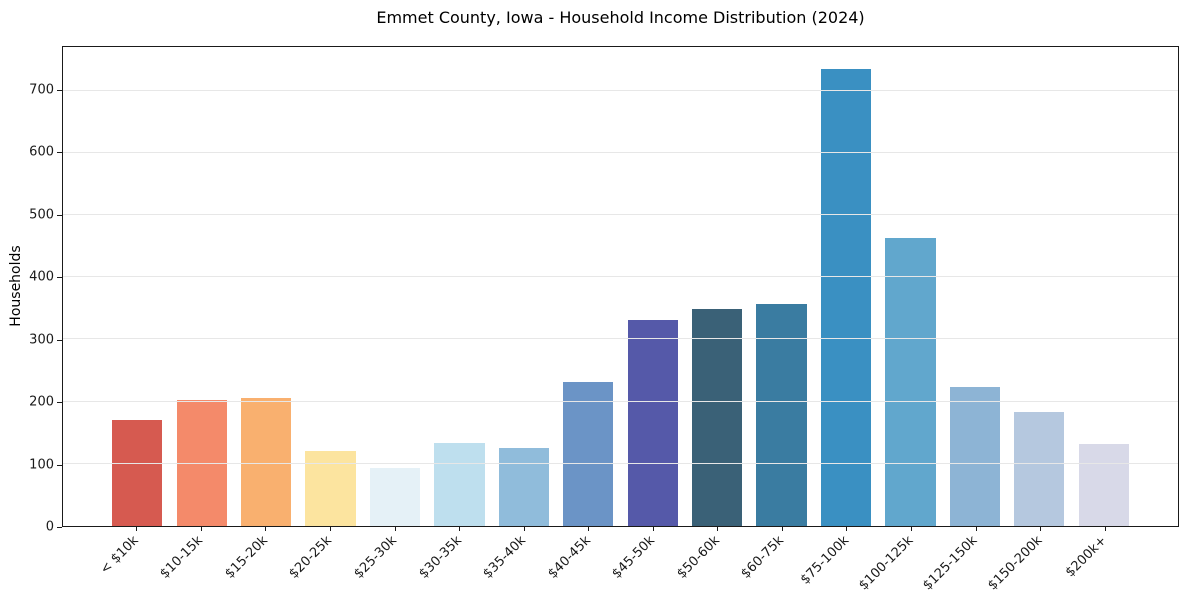 The height and width of the screenshot is (590, 1189). What do you see at coordinates (781, 414) in the screenshot?
I see `bar-$60-75k` at bounding box center [781, 414].